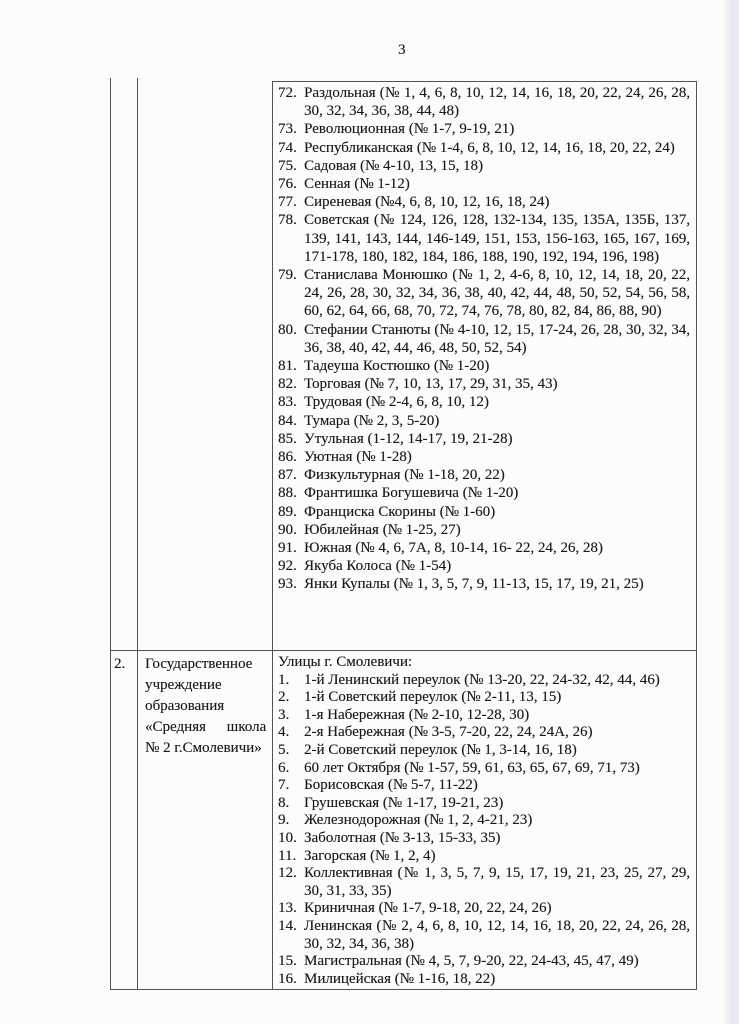 Image resolution: width=739 pixels, height=1024 pixels. What do you see at coordinates (287, 438) in the screenshot?
I see `street-item-number: 85.` at bounding box center [287, 438].